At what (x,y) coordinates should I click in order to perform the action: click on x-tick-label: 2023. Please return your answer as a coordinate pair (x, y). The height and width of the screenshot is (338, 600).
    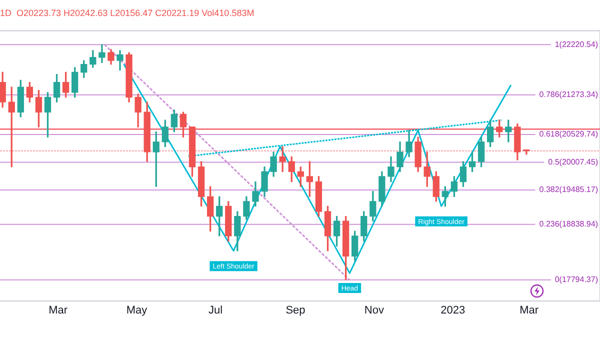
    Looking at the image, I should click on (453, 310).